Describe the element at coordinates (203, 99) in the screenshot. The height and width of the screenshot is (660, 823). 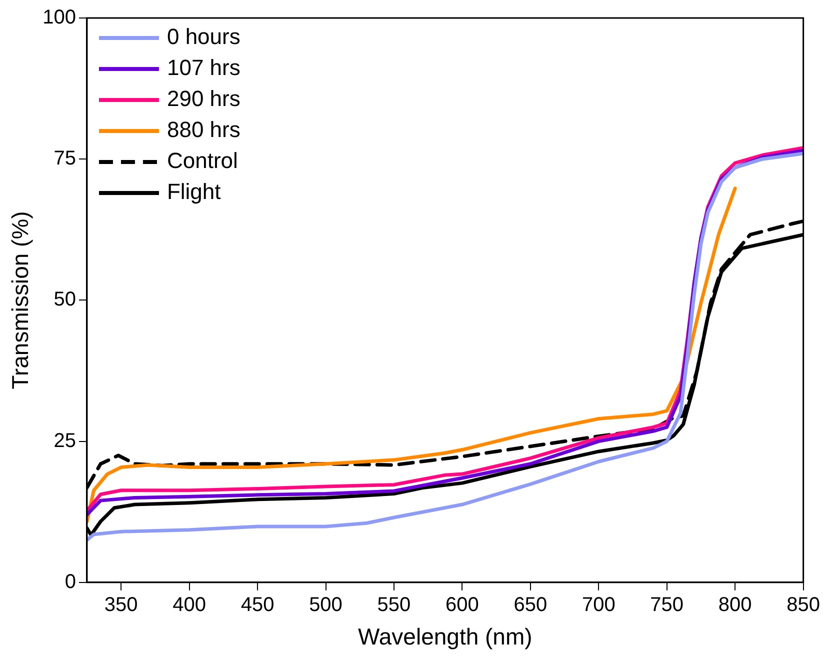
I see `legend-label: 290 hrs` at that location.